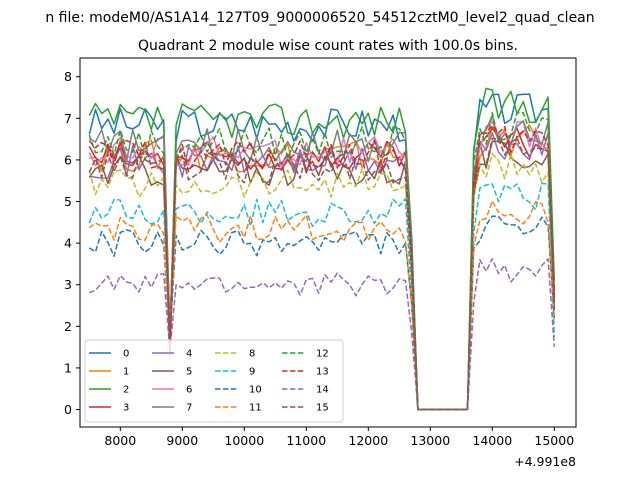 The height and width of the screenshot is (480, 640). Describe the element at coordinates (545, 461) in the screenshot. I see `x-axis-offset-label: +4.991e8` at that location.